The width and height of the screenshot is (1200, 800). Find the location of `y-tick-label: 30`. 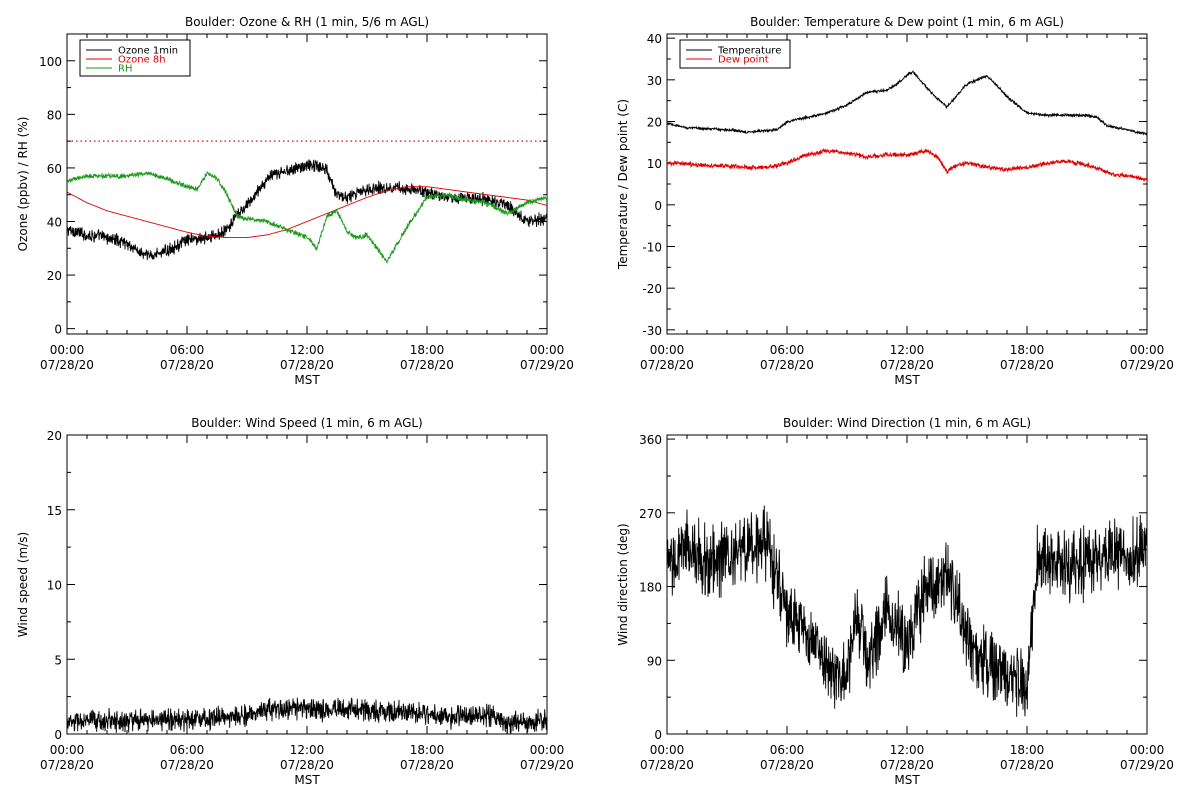

y-tick-label: 30 is located at coordinates (654, 81).